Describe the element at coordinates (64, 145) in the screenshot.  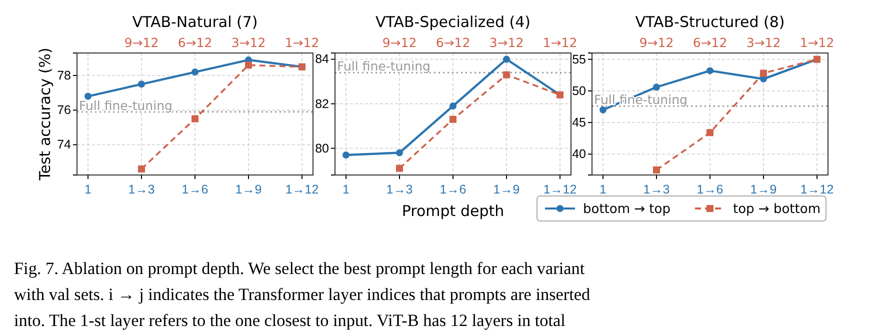
I see `y-tick-label: 74` at that location.